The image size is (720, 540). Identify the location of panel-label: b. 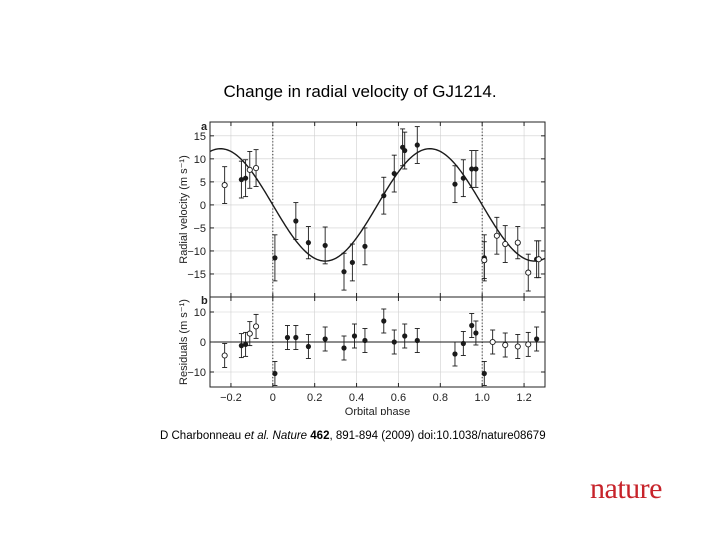
(204, 301).